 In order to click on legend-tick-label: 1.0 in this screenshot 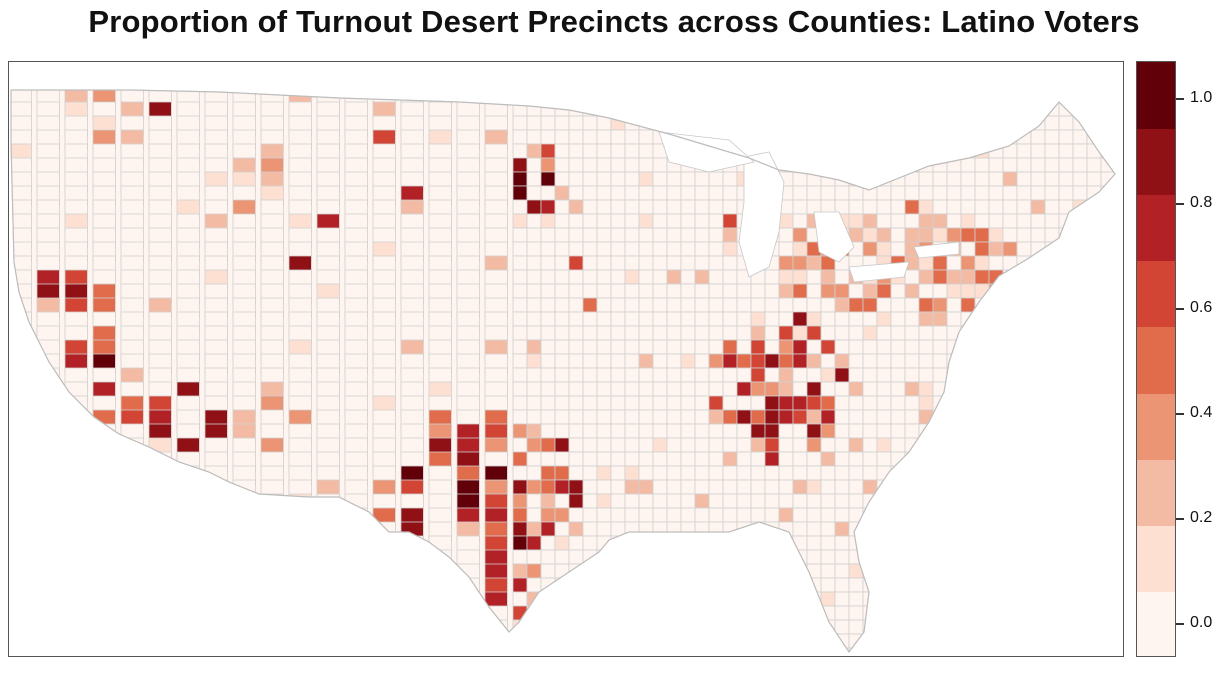, I will do `click(1201, 97)`.